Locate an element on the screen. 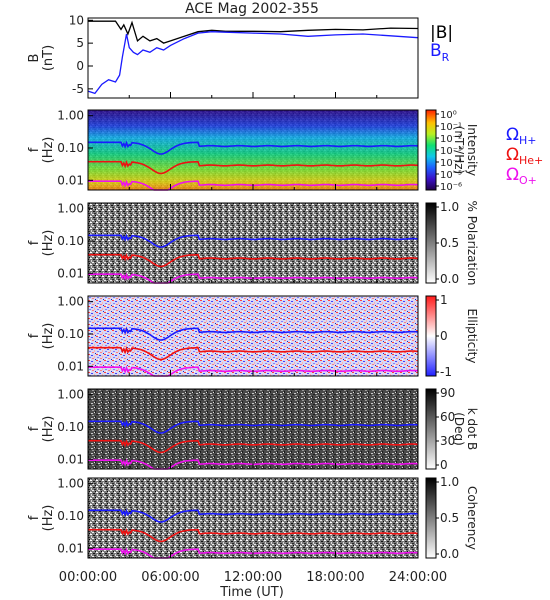 The width and height of the screenshot is (550, 600). series-line-b-magnitude is located at coordinates (253, 32).